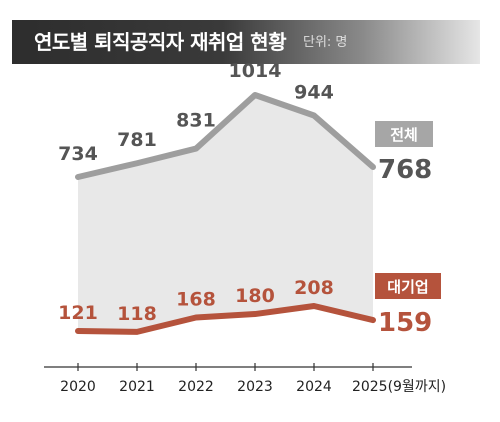 The height and width of the screenshot is (422, 500). I want to click on series-tag-large-company: 대기업, so click(407, 287).